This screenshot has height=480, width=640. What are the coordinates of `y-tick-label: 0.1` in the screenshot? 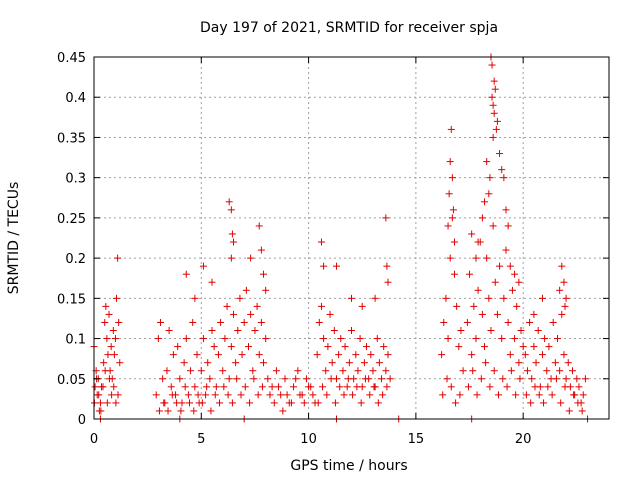 It's located at (75, 340).